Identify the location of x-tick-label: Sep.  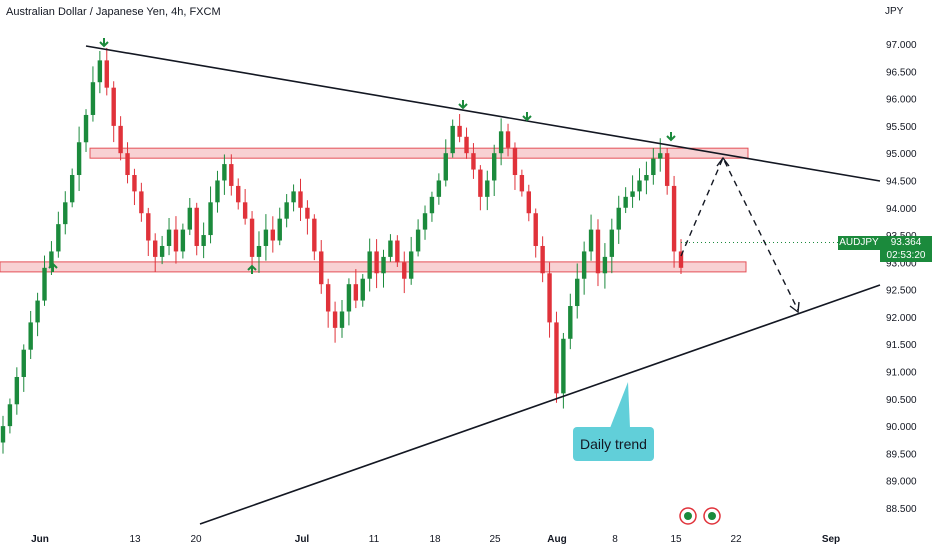
(831, 539).